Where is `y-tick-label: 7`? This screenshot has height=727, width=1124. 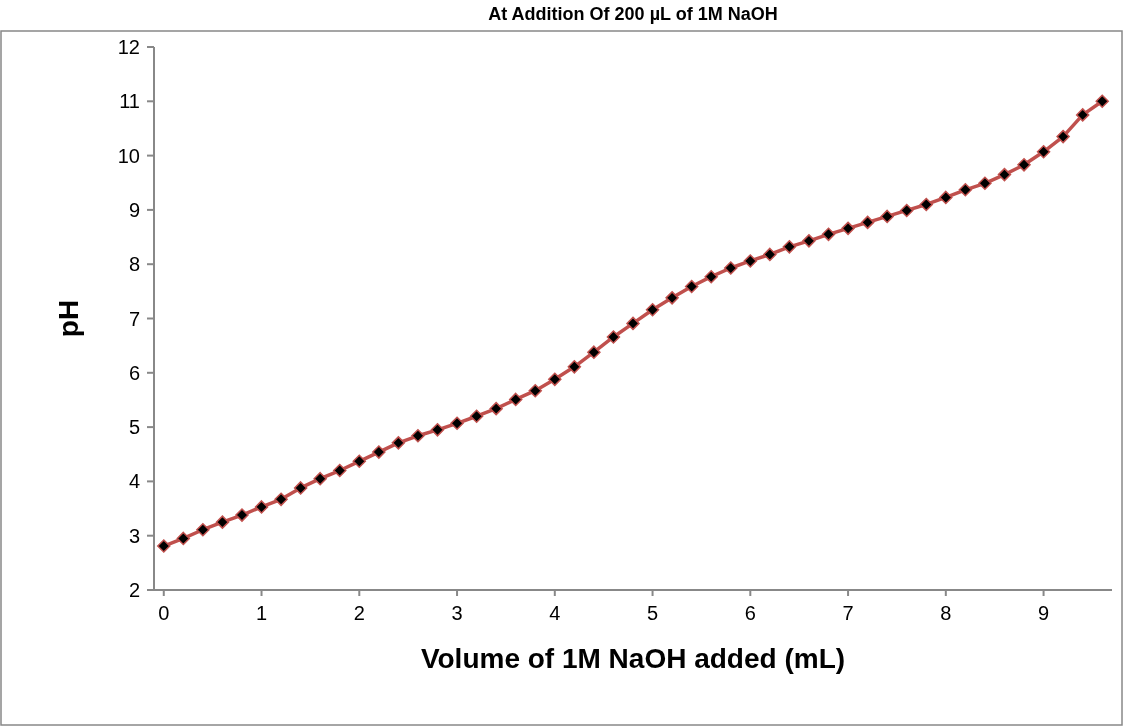 y-tick-label: 7 is located at coordinates (134, 318).